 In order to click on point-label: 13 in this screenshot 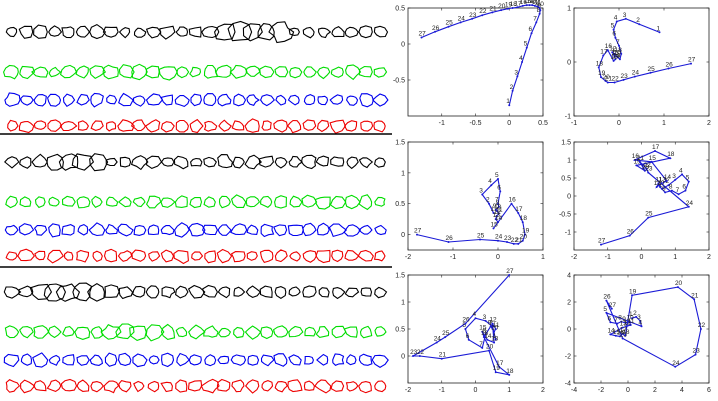, I will do `click(616, 53)`.